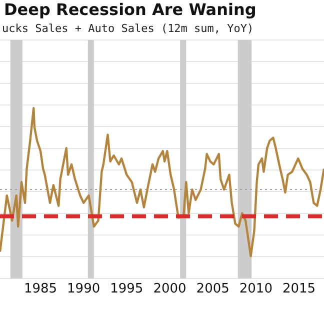 The width and height of the screenshot is (324, 320). Describe the element at coordinates (128, 28) in the screenshot. I see `chart-subtitle: ucks Sales + Auto Sales (12m sum, YoY)` at that location.